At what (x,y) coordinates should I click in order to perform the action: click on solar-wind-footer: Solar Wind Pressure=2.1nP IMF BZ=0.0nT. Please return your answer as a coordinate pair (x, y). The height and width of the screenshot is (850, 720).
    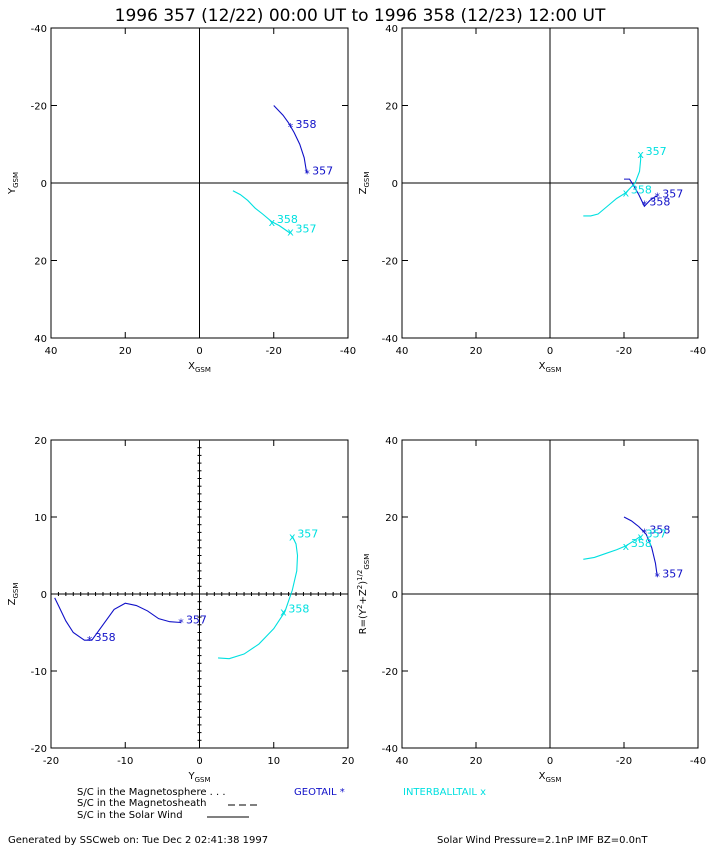
    Looking at the image, I should click on (542, 840).